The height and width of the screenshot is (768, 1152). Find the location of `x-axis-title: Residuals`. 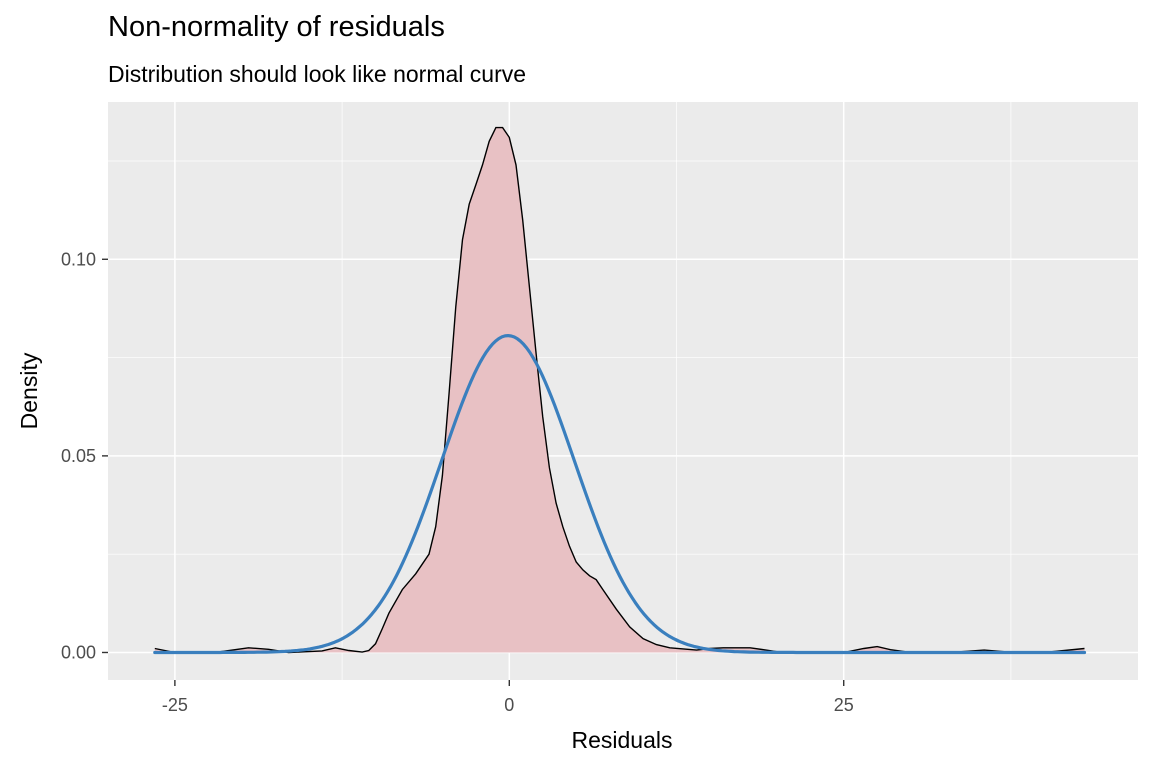

x-axis-title: Residuals is located at coordinates (622, 740).